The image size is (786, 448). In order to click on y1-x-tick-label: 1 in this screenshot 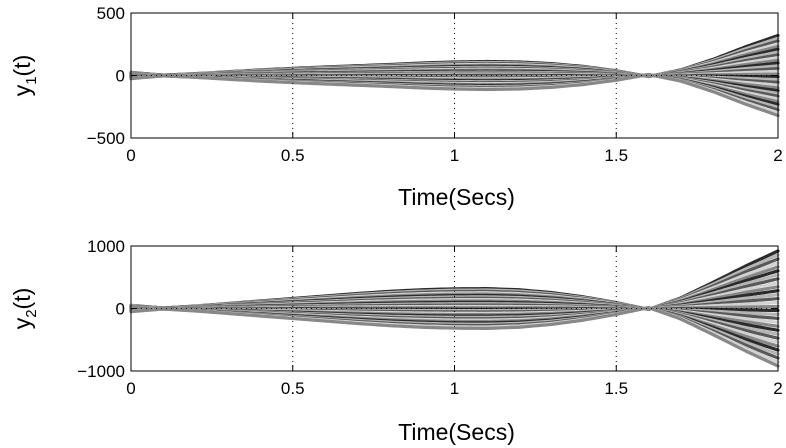, I will do `click(454, 155)`.